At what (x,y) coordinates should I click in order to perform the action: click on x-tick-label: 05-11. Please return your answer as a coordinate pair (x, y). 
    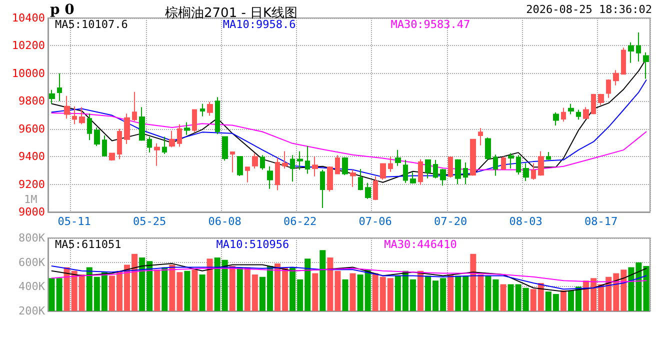
    Looking at the image, I should click on (74, 221).